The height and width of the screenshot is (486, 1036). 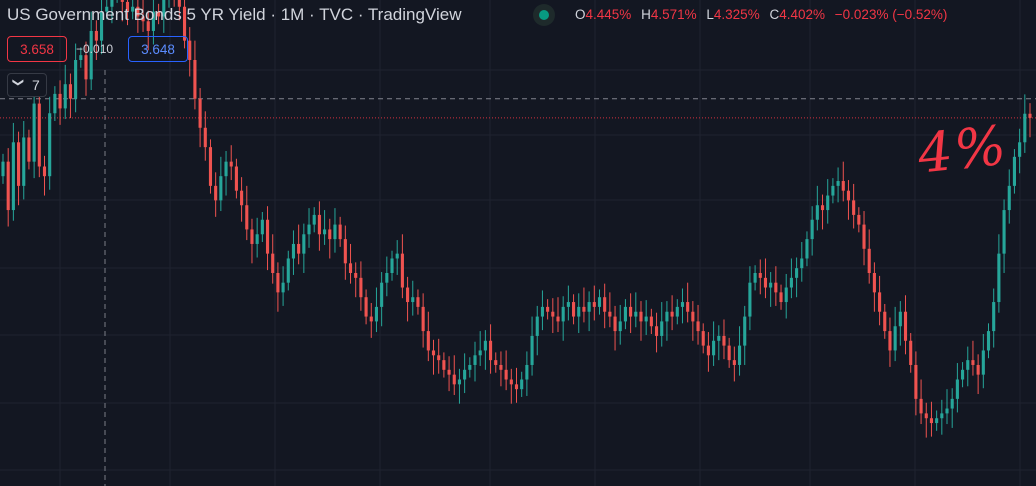 What do you see at coordinates (158, 49) in the screenshot?
I see `buy-button: 3.648` at bounding box center [158, 49].